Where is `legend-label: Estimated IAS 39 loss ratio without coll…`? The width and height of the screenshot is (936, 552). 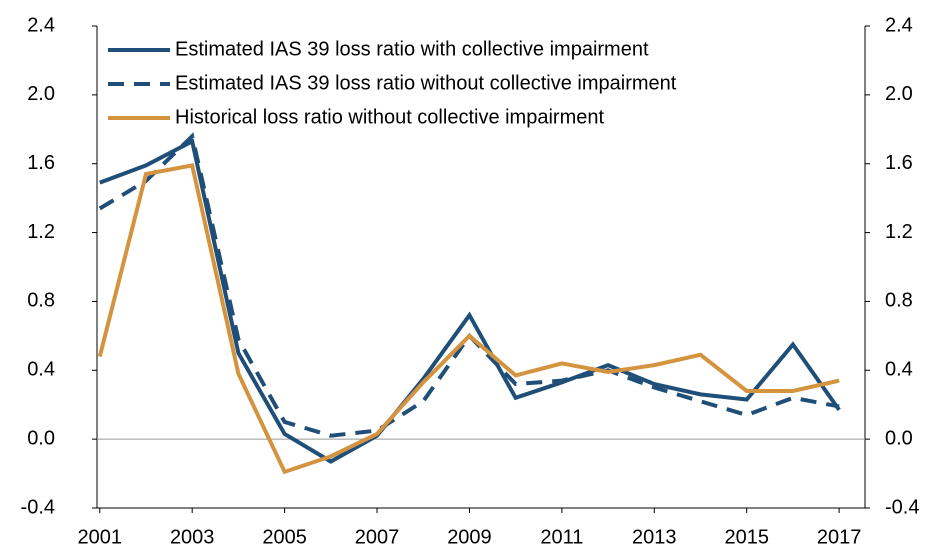 legend-label: Estimated IAS 39 loss ratio without coll… is located at coordinates (426, 83).